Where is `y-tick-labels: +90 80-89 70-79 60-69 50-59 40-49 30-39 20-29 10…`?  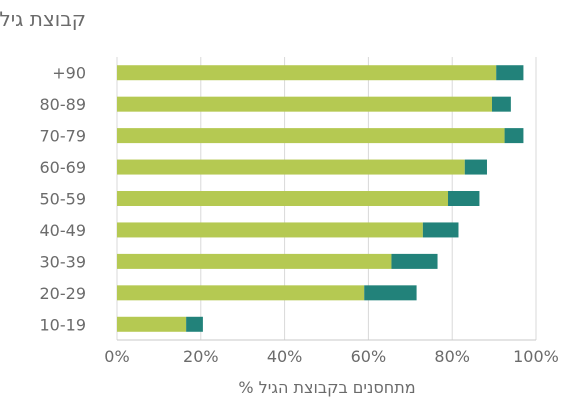 y-tick-labels: +90 80-89 70-79 60-69 50-59 40-49 30-39 20-29 10… is located at coordinates (63, 199).